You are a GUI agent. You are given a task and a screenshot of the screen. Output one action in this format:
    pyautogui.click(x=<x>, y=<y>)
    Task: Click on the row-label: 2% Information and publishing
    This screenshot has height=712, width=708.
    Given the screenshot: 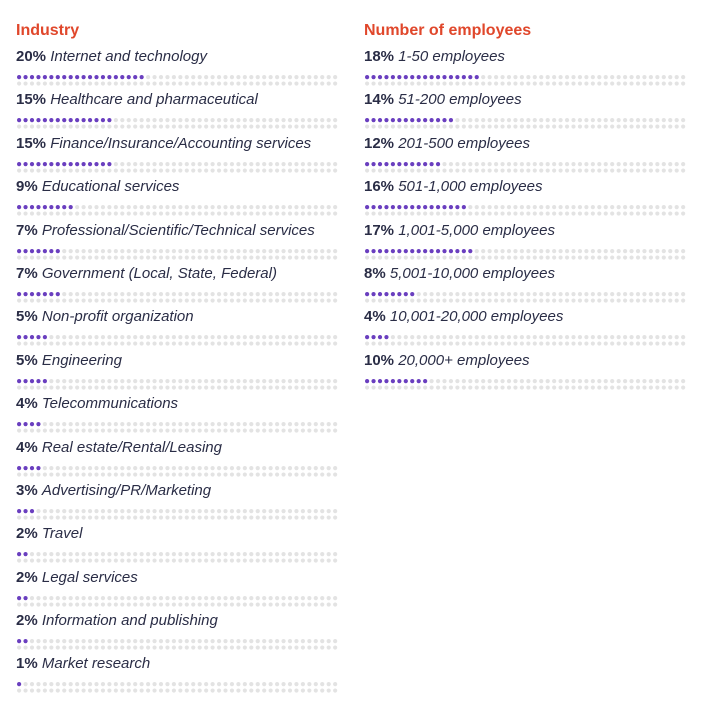 What is the action you would take?
    pyautogui.click(x=165, y=621)
    